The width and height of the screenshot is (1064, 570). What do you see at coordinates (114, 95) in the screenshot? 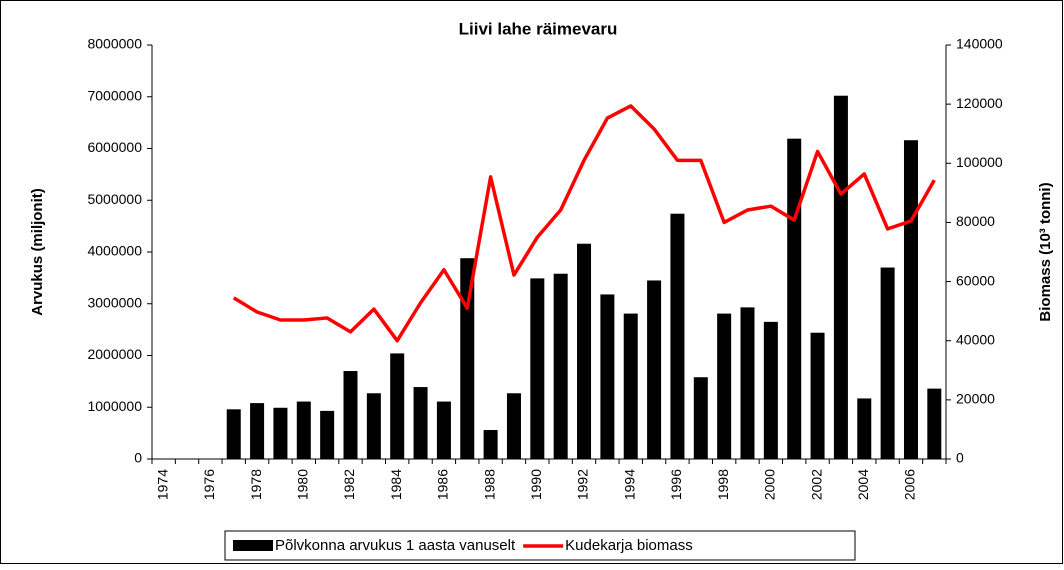
I see `y-tick-label: 7000000` at bounding box center [114, 95].